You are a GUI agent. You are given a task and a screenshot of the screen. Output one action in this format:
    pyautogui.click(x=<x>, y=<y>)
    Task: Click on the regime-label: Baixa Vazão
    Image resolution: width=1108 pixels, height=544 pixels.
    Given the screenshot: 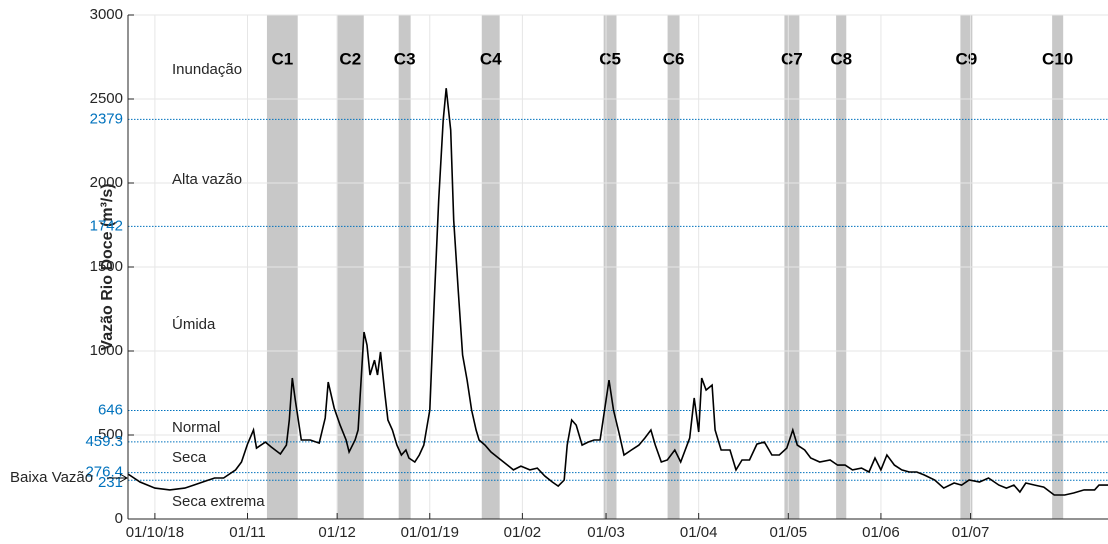 What is the action you would take?
    pyautogui.click(x=51, y=477)
    